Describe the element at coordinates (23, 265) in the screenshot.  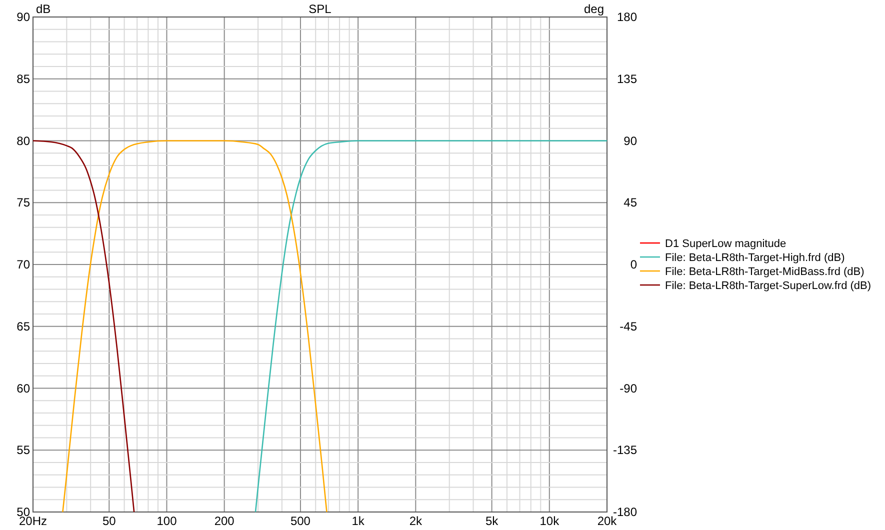
I see `y-tick-label: 70` at that location.